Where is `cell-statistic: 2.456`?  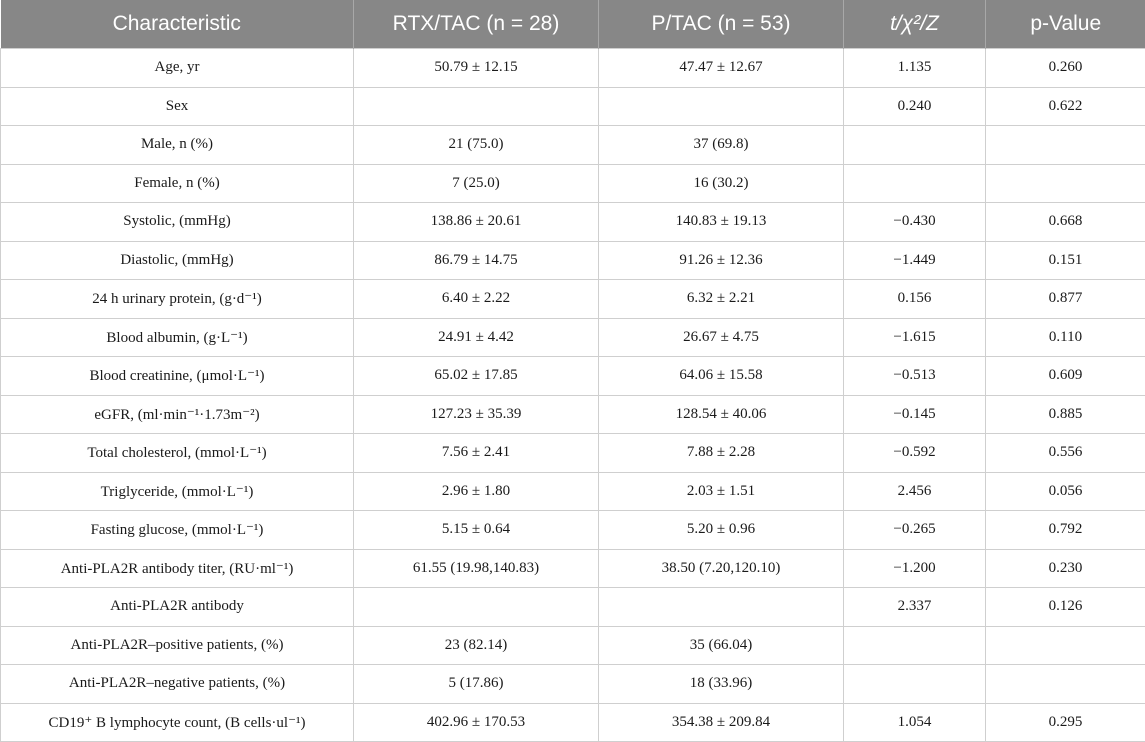 cell-statistic: 2.456 is located at coordinates (915, 491).